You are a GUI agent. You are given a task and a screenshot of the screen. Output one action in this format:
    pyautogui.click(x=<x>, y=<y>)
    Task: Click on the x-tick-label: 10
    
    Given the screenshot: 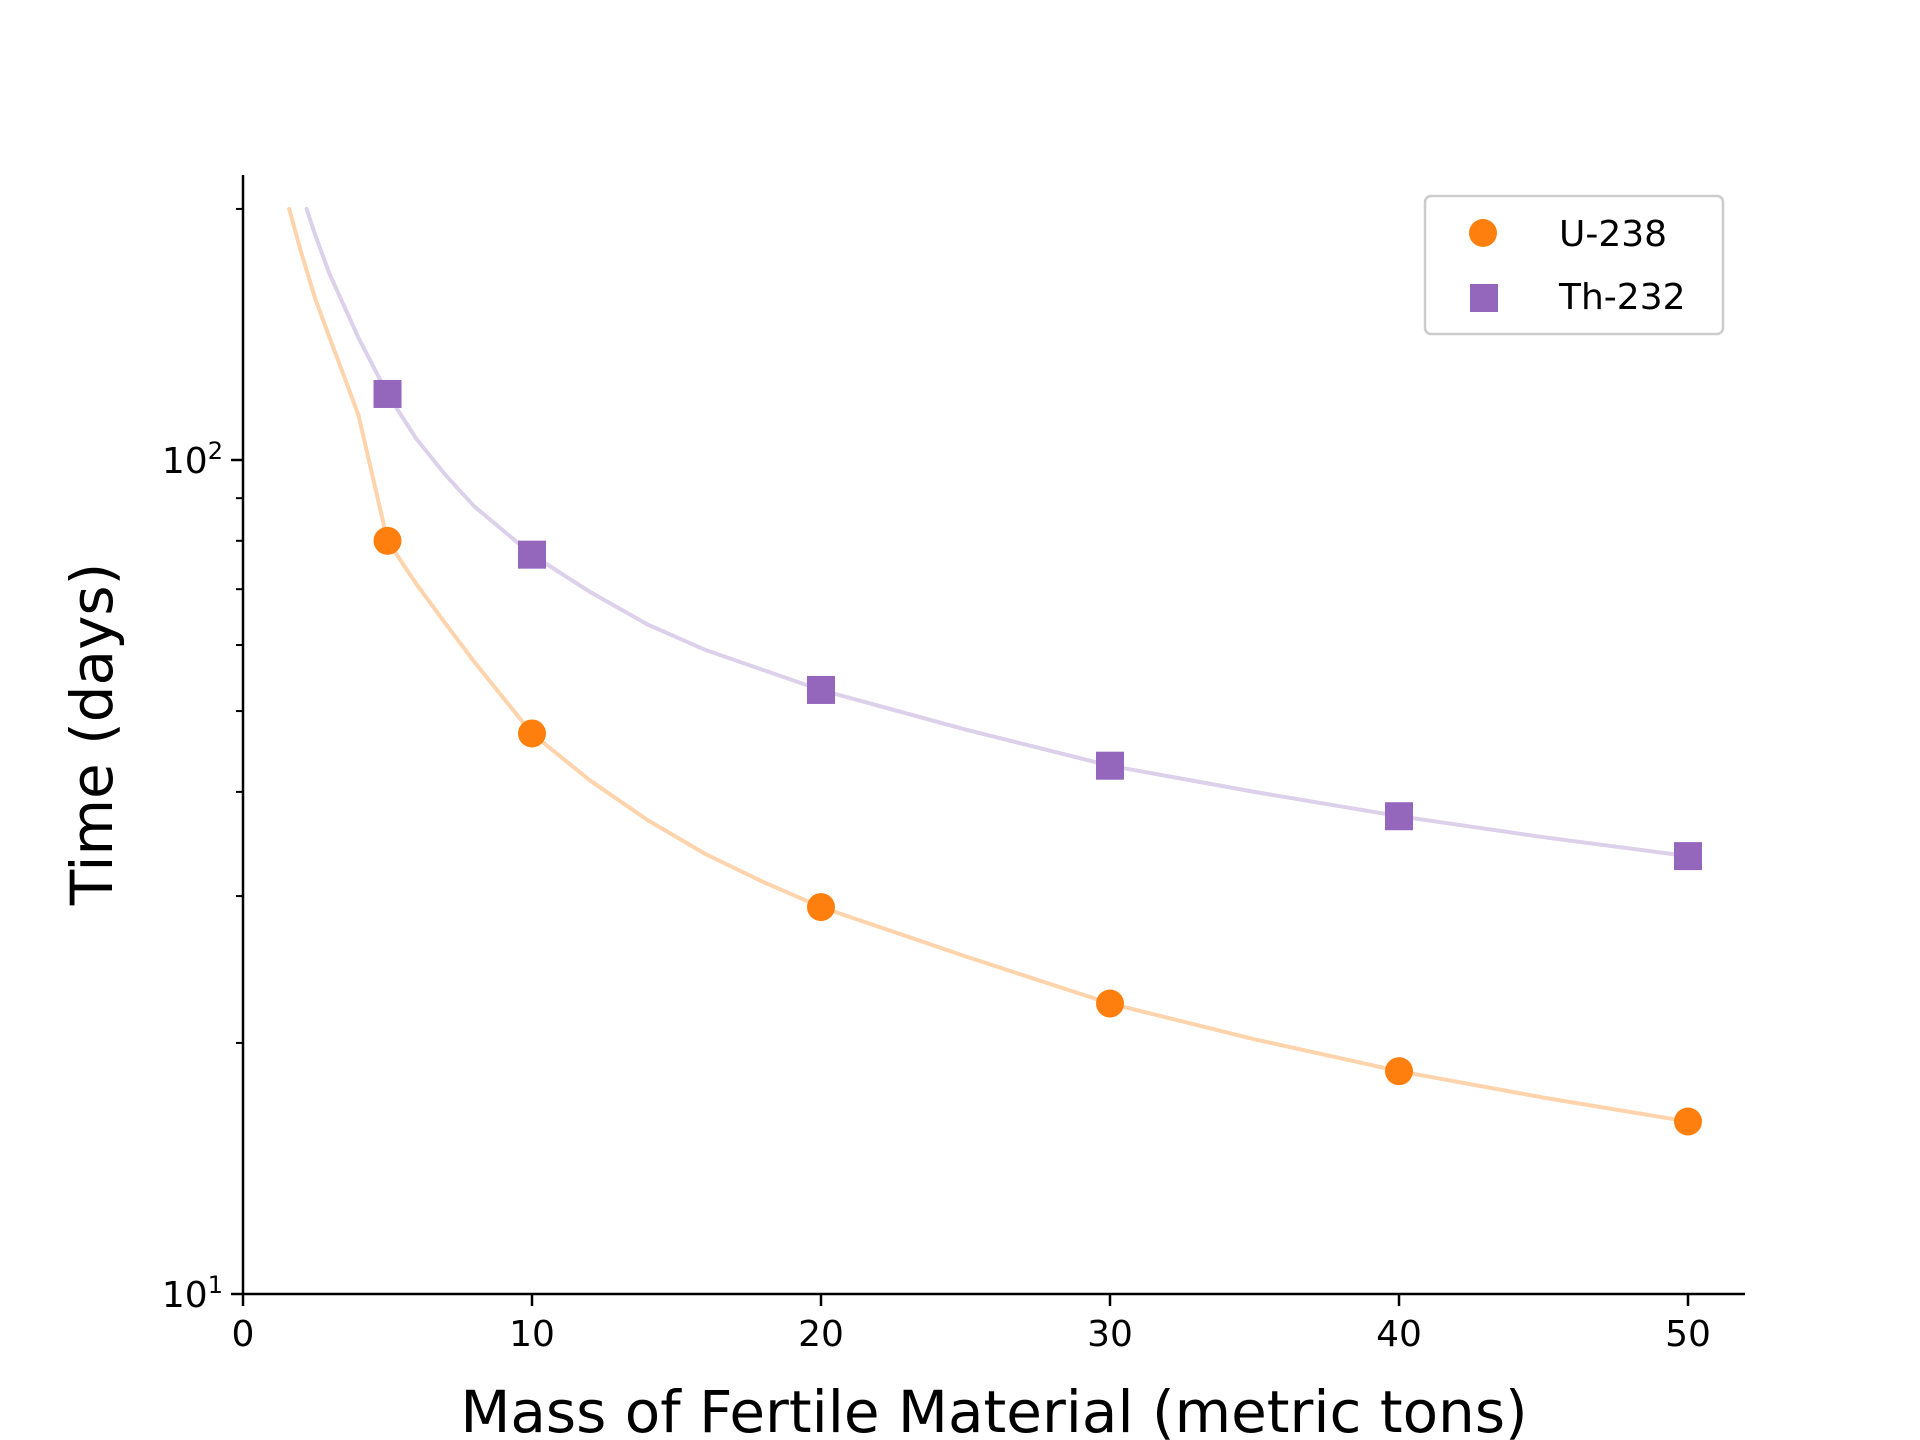 What is the action you would take?
    pyautogui.click(x=532, y=1334)
    